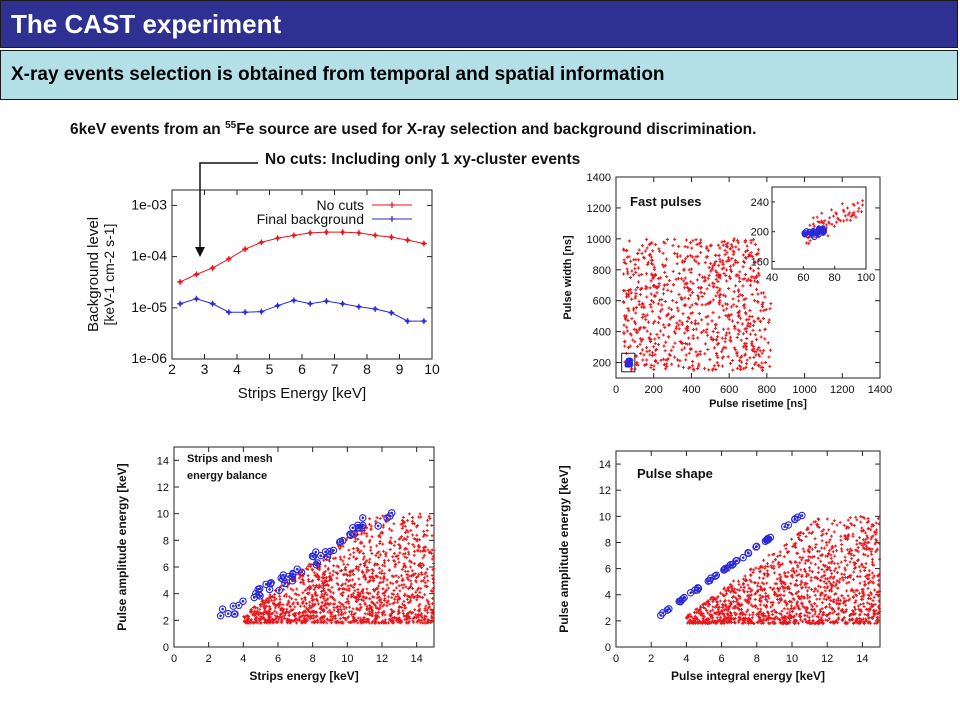  I want to click on background-ytick-label: 1e-03, so click(149, 204).